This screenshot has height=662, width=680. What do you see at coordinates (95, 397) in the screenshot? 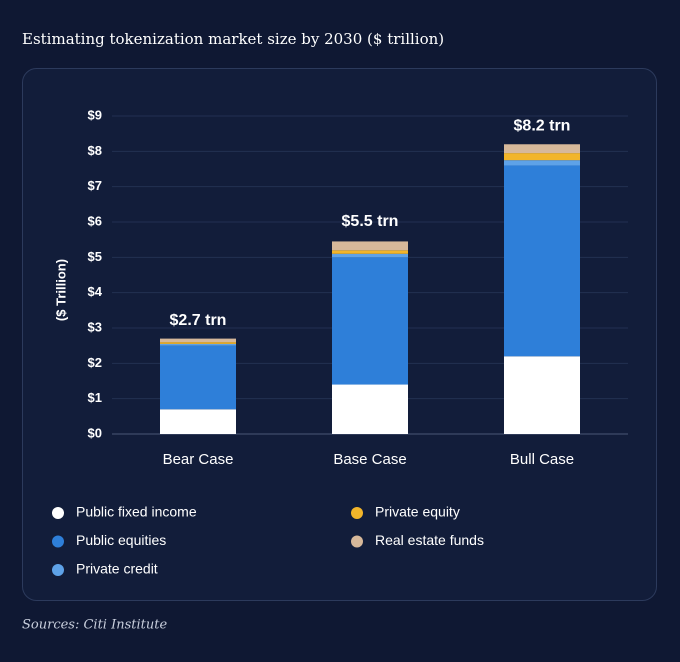
I see `y-tick-label: $1` at bounding box center [95, 397].